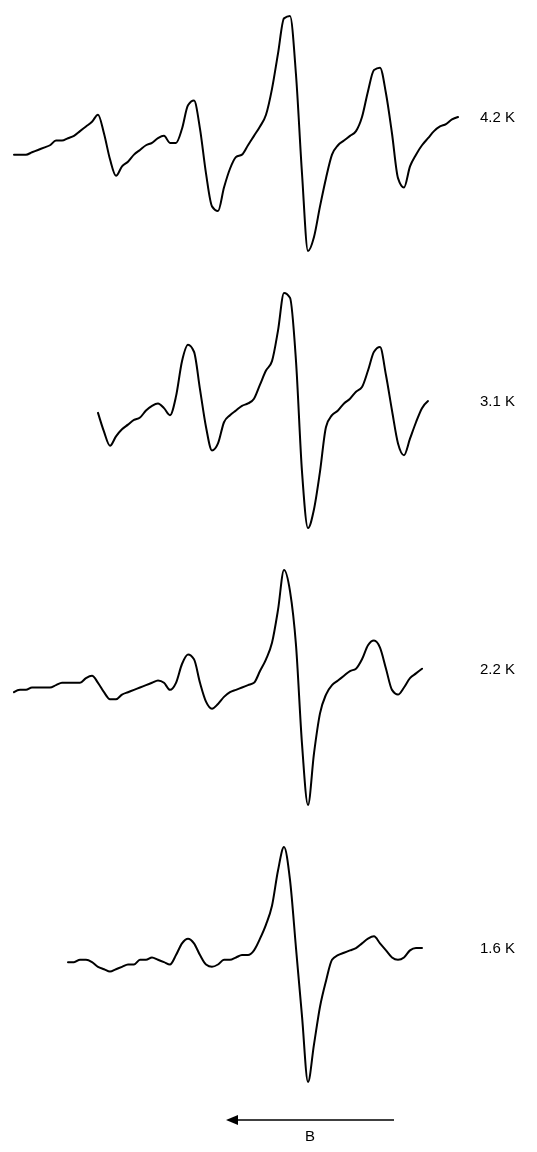 This screenshot has width=537, height=1152. Describe the element at coordinates (498, 948) in the screenshot. I see `text: 1.6 K` at that location.